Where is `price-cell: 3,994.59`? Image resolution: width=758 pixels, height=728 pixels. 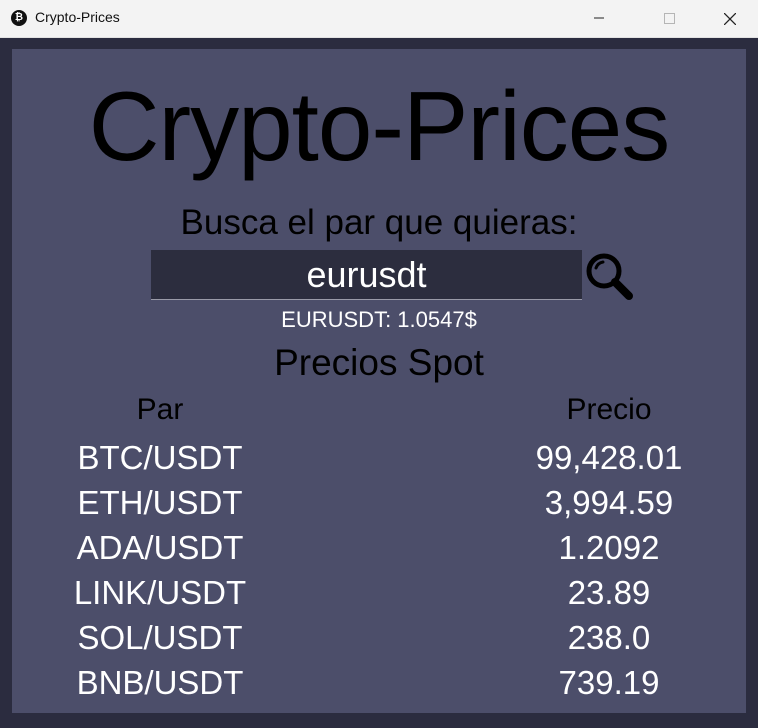
price-cell: 3,994.59 is located at coordinates (609, 502).